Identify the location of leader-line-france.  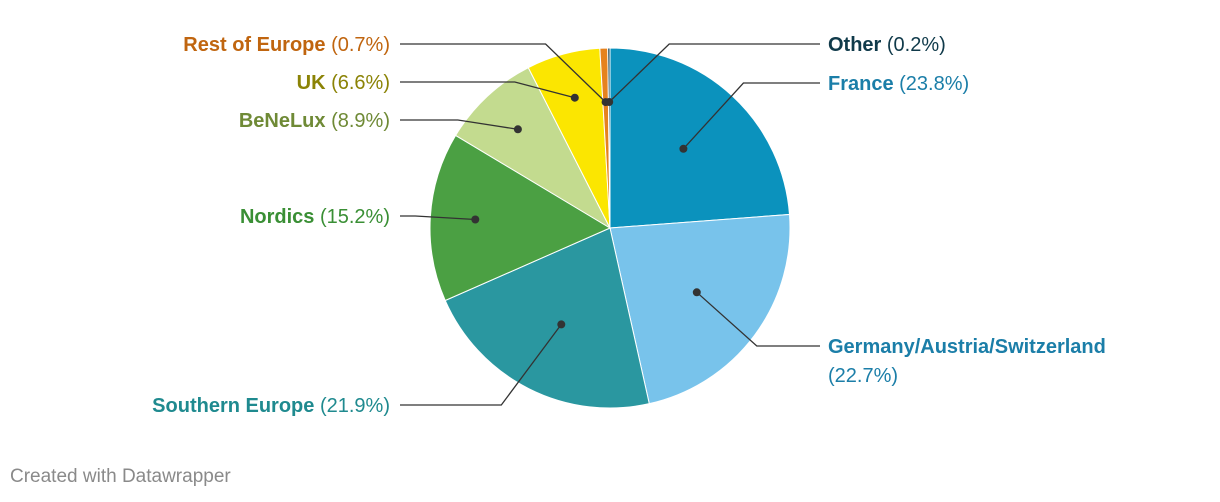
(751, 116).